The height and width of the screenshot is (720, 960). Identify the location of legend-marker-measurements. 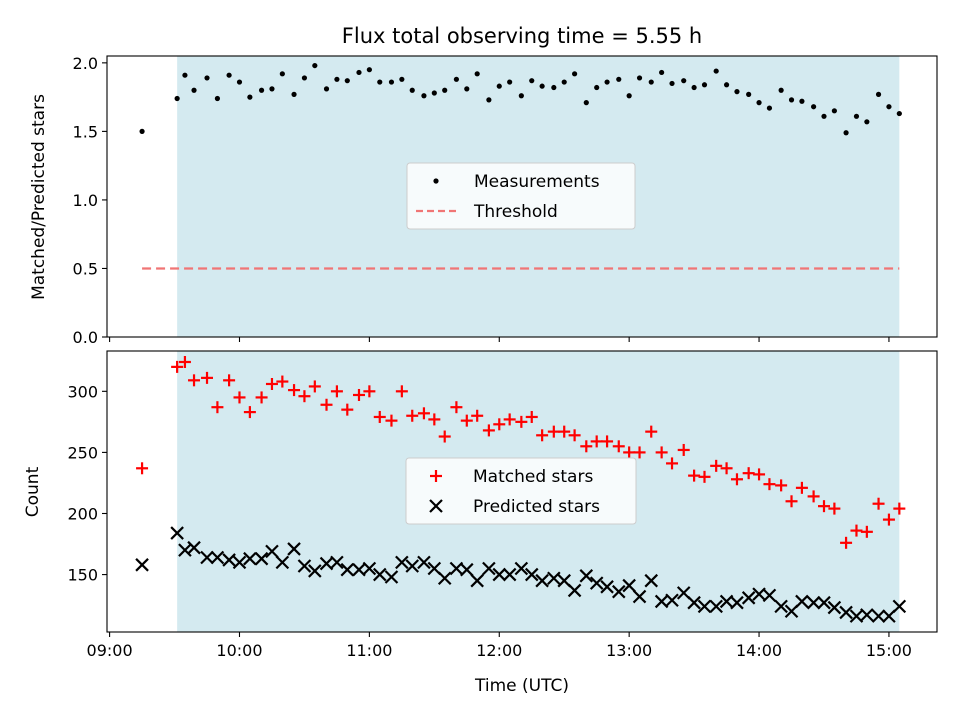
(436, 181).